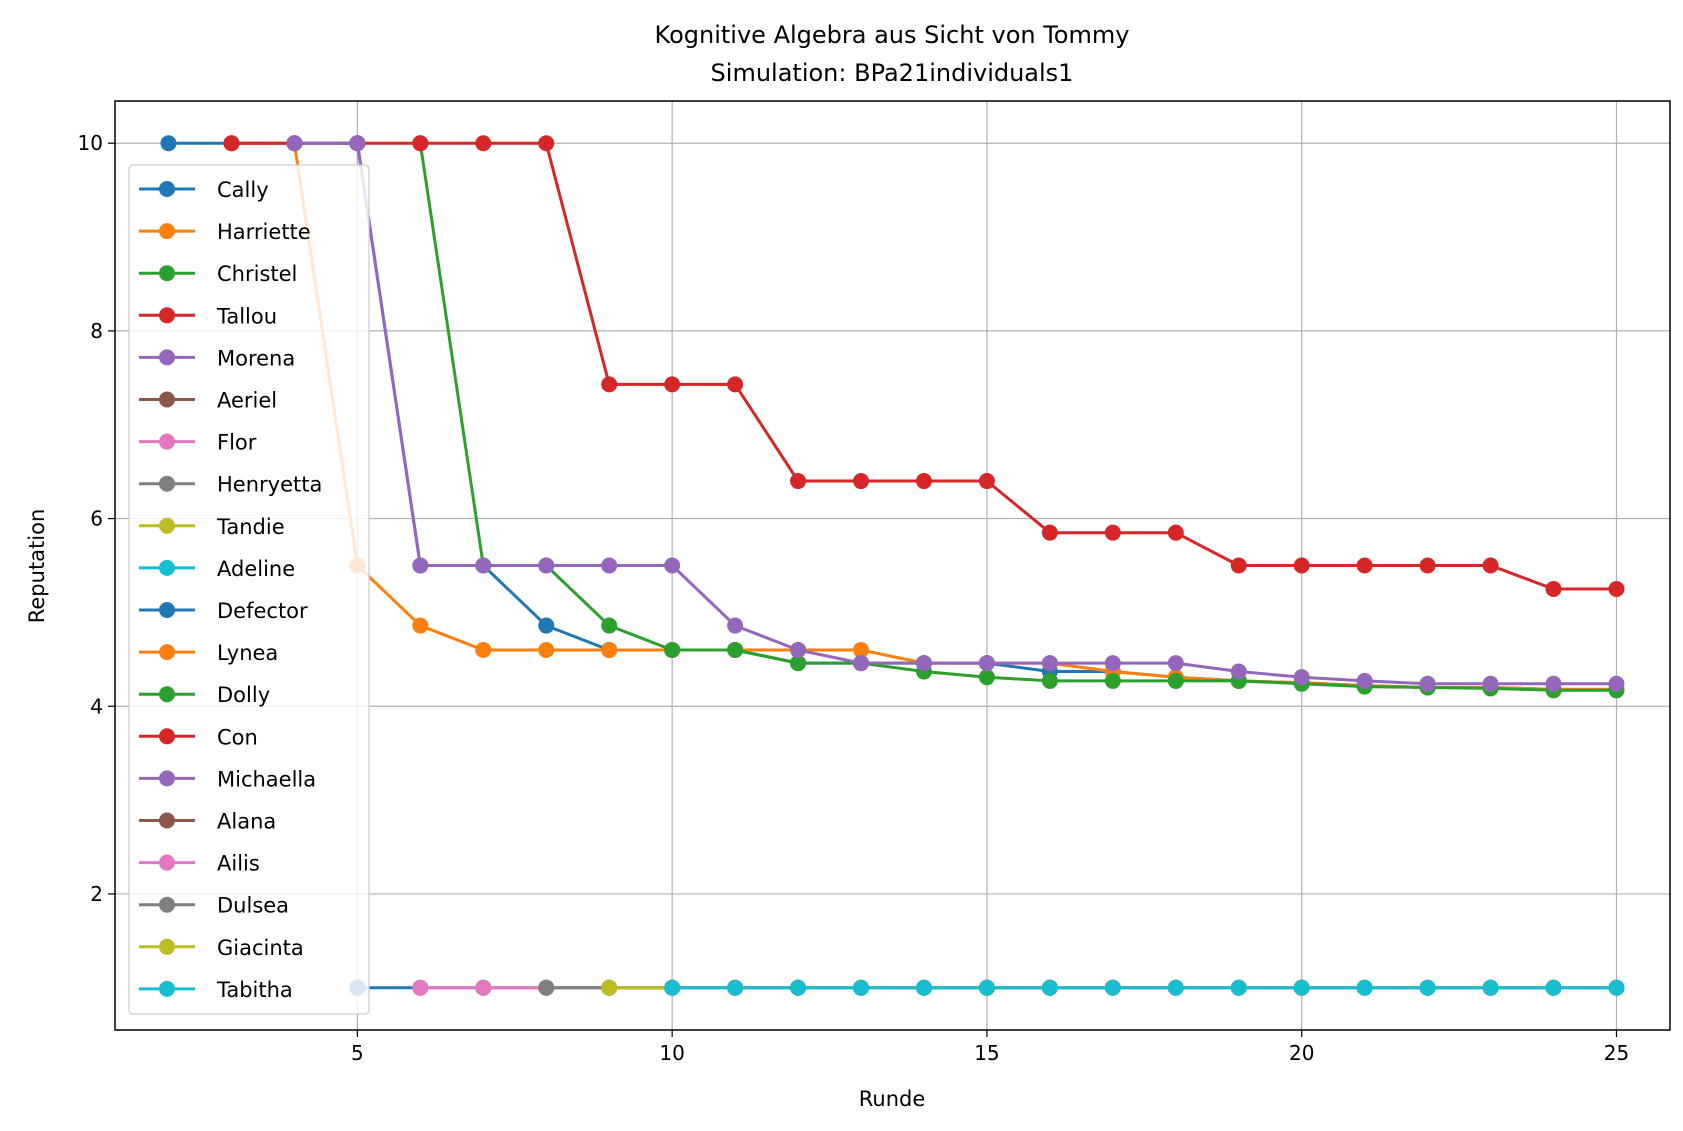  What do you see at coordinates (214, 906) in the screenshot?
I see `legend-item-dulsea: Dulsea` at bounding box center [214, 906].